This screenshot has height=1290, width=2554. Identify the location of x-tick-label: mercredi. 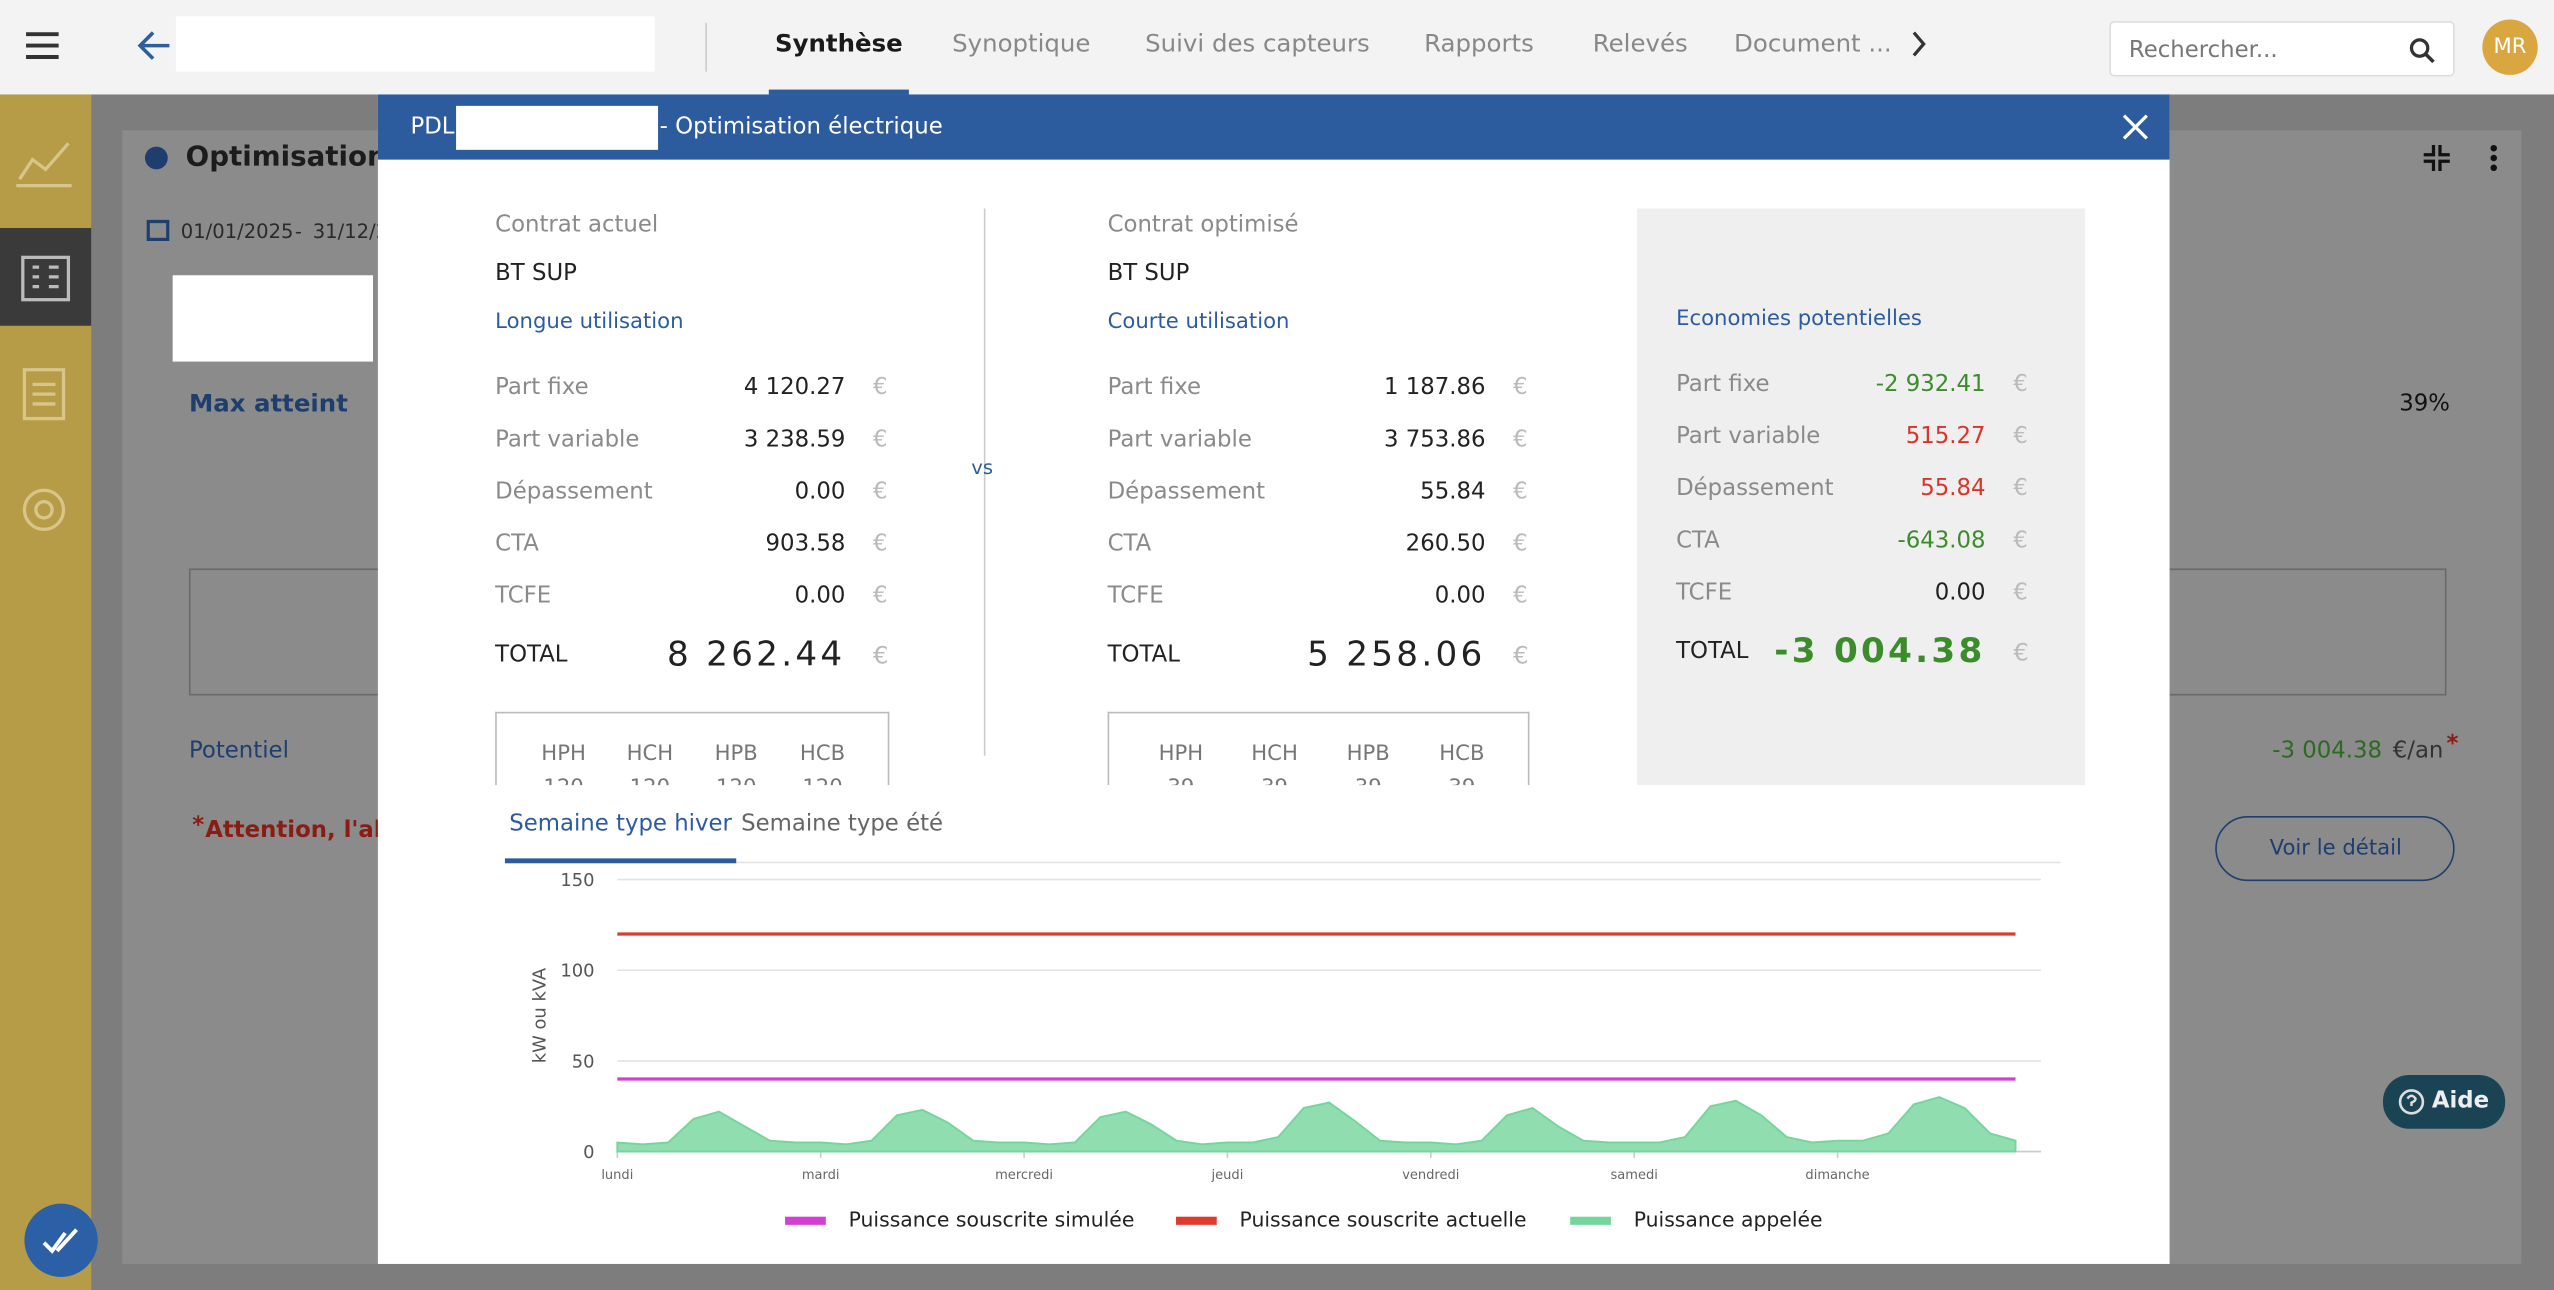
(1024, 1175).